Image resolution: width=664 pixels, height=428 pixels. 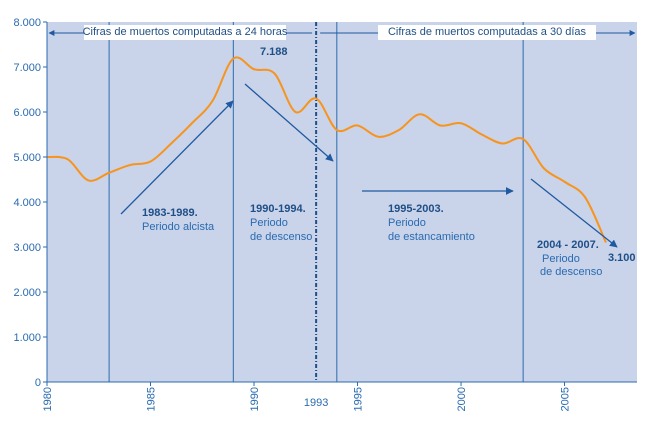 I want to click on x-tick-label: 2005, so click(x=566, y=399).